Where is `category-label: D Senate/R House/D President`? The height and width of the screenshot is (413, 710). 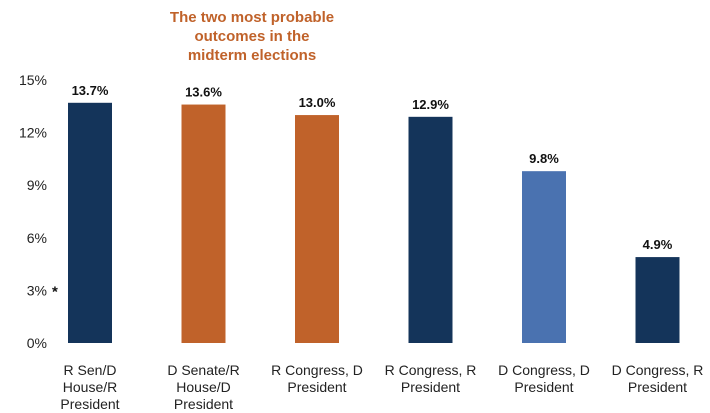
category-label: D Senate/R House/D President is located at coordinates (203, 387).